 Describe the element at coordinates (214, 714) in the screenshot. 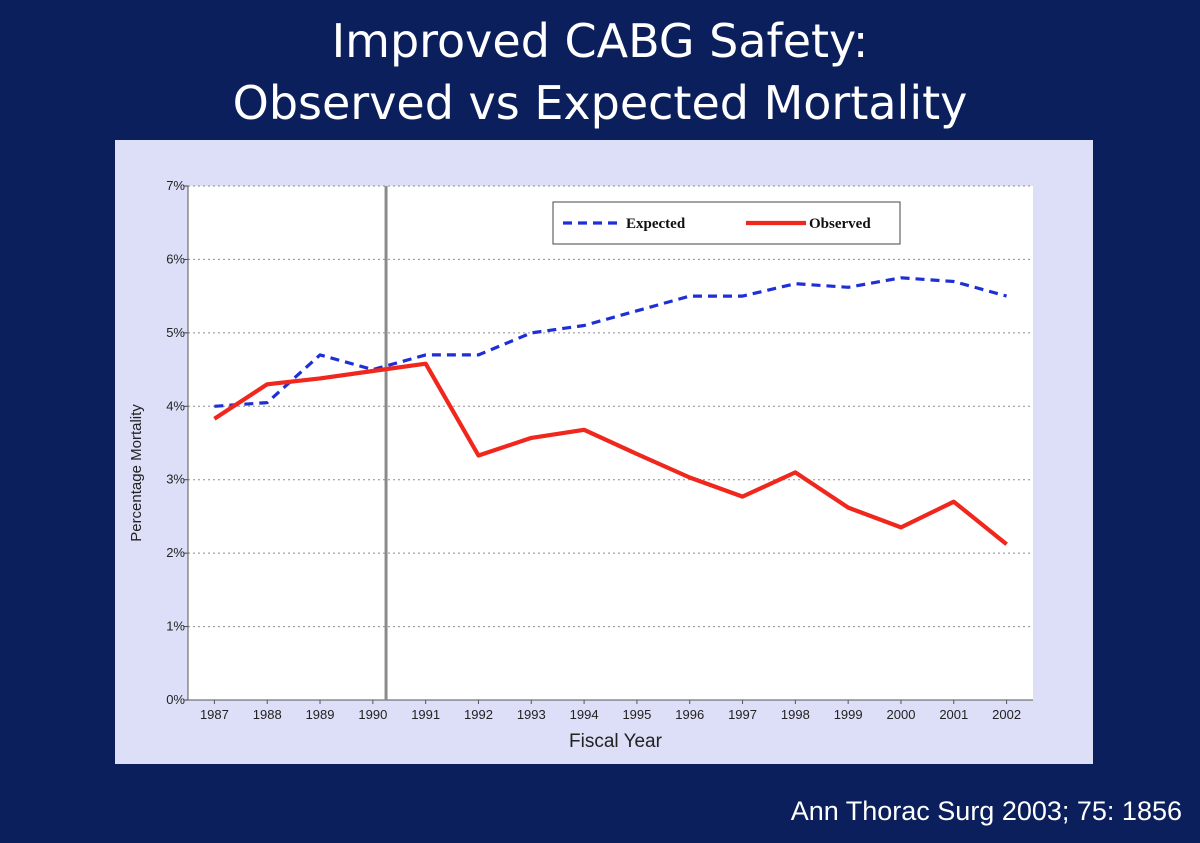

I see `x-tick-label: 1987` at that location.